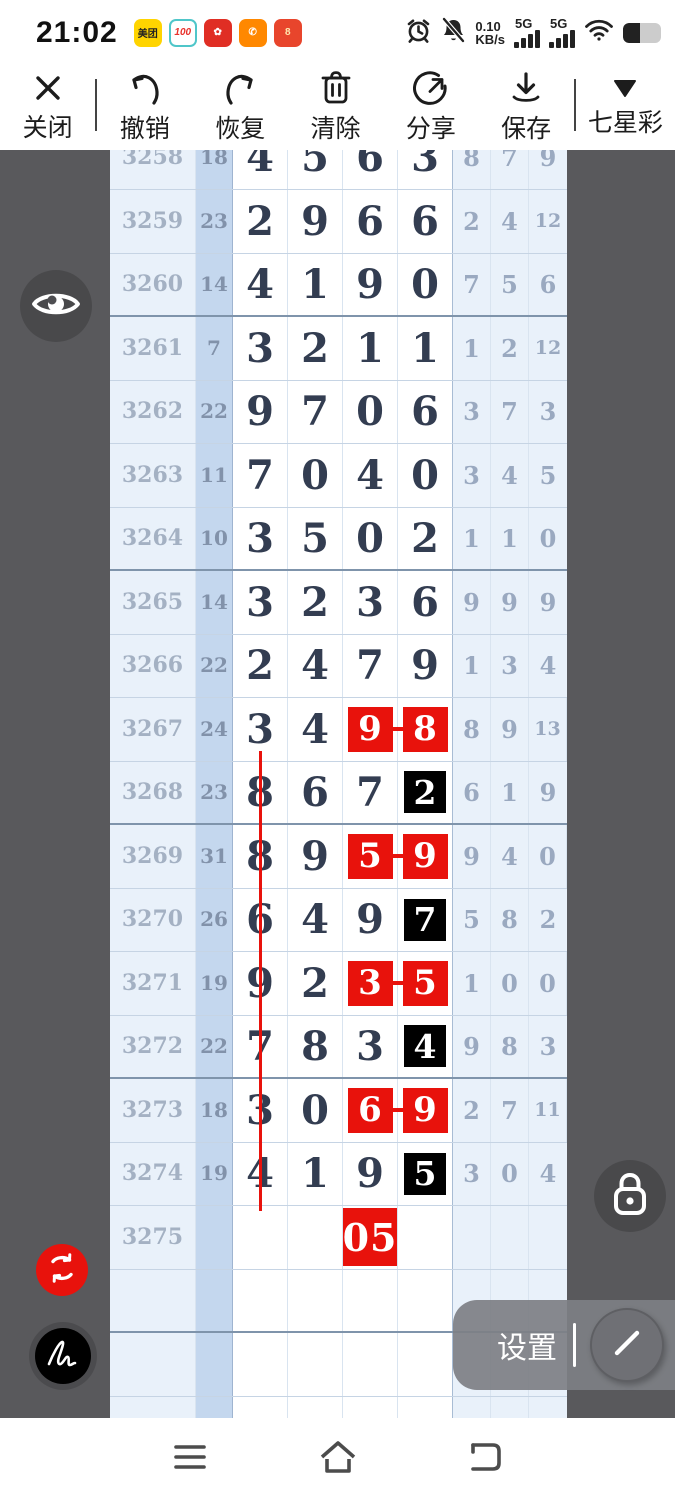 The image size is (675, 1500). I want to click on toolbar-divider, so click(96, 104).